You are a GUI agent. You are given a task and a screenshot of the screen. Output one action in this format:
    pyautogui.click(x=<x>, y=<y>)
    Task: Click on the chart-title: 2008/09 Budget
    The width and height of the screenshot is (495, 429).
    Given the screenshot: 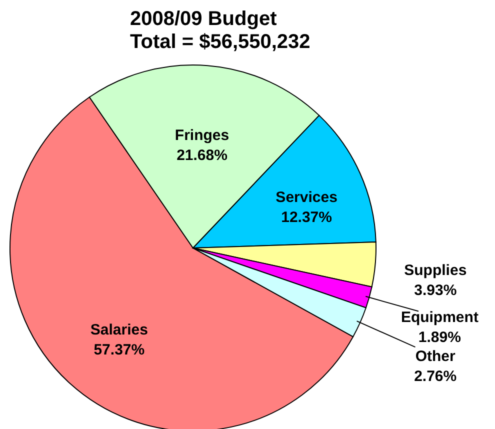 What is the action you would take?
    pyautogui.click(x=204, y=19)
    